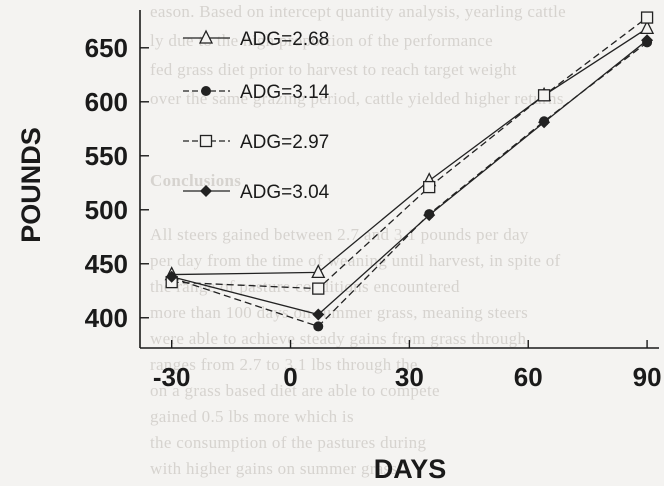  I want to click on y-tick-label: 600, so click(106, 102).